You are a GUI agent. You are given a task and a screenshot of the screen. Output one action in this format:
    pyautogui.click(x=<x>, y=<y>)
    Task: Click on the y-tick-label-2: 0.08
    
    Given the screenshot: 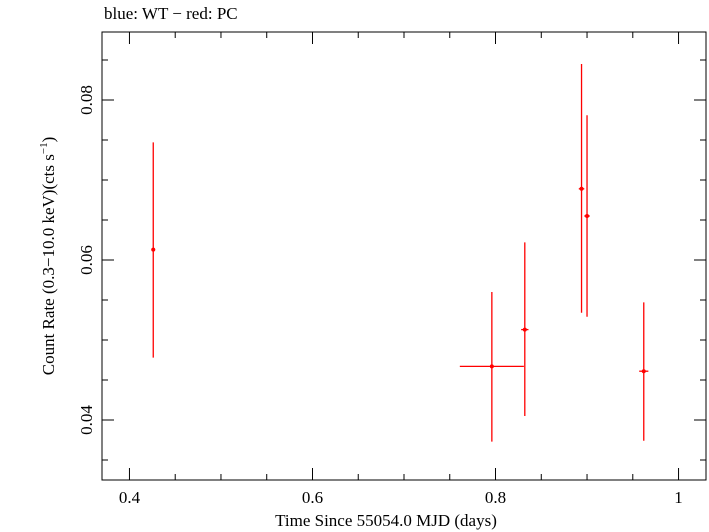 What is the action you would take?
    pyautogui.click(x=86, y=100)
    